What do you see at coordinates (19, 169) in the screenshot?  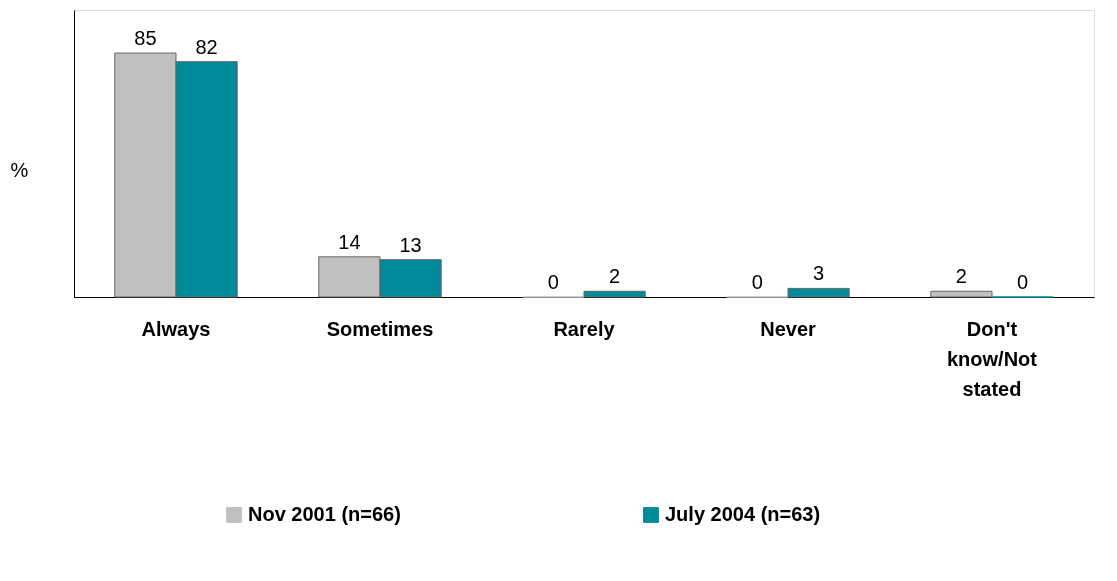 I see `y-axis-title: %` at bounding box center [19, 169].